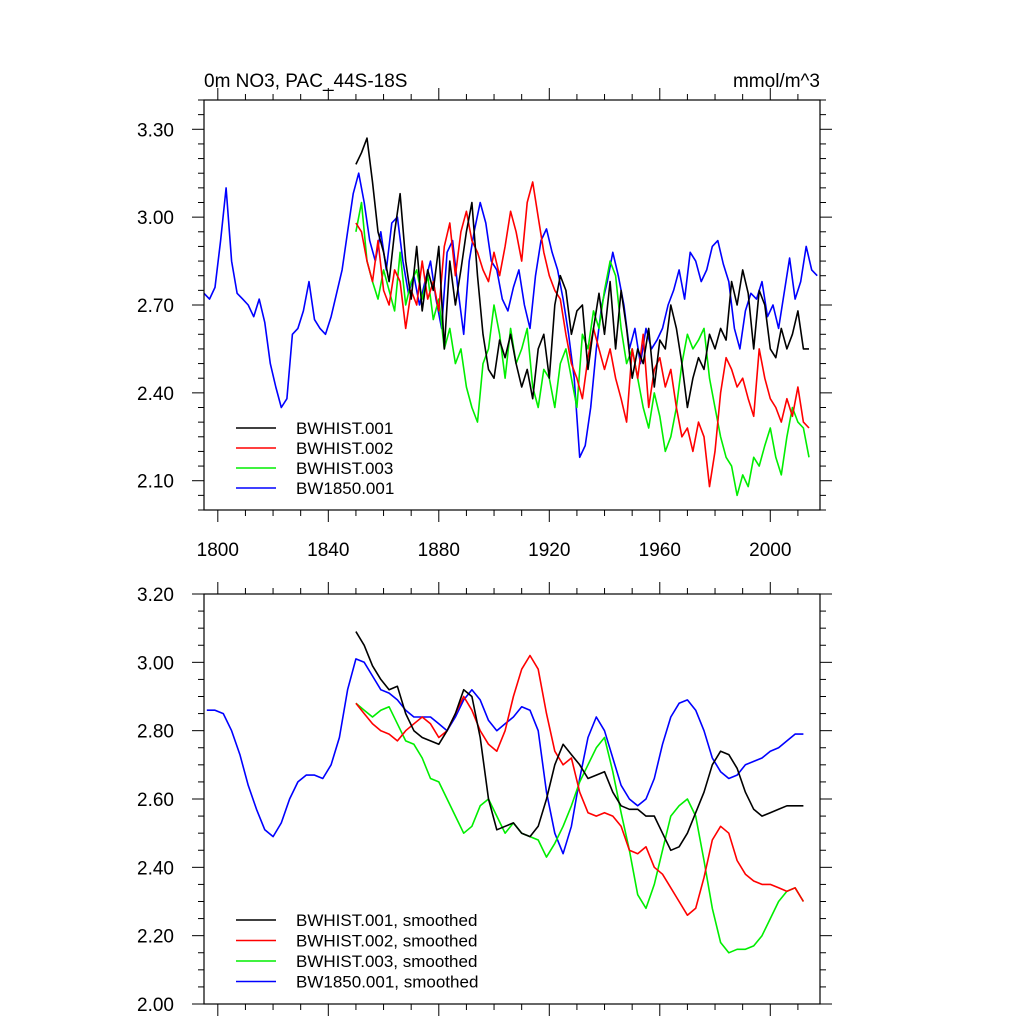  What do you see at coordinates (344, 428) in the screenshot?
I see `legend-label: BWHIST.001` at bounding box center [344, 428].